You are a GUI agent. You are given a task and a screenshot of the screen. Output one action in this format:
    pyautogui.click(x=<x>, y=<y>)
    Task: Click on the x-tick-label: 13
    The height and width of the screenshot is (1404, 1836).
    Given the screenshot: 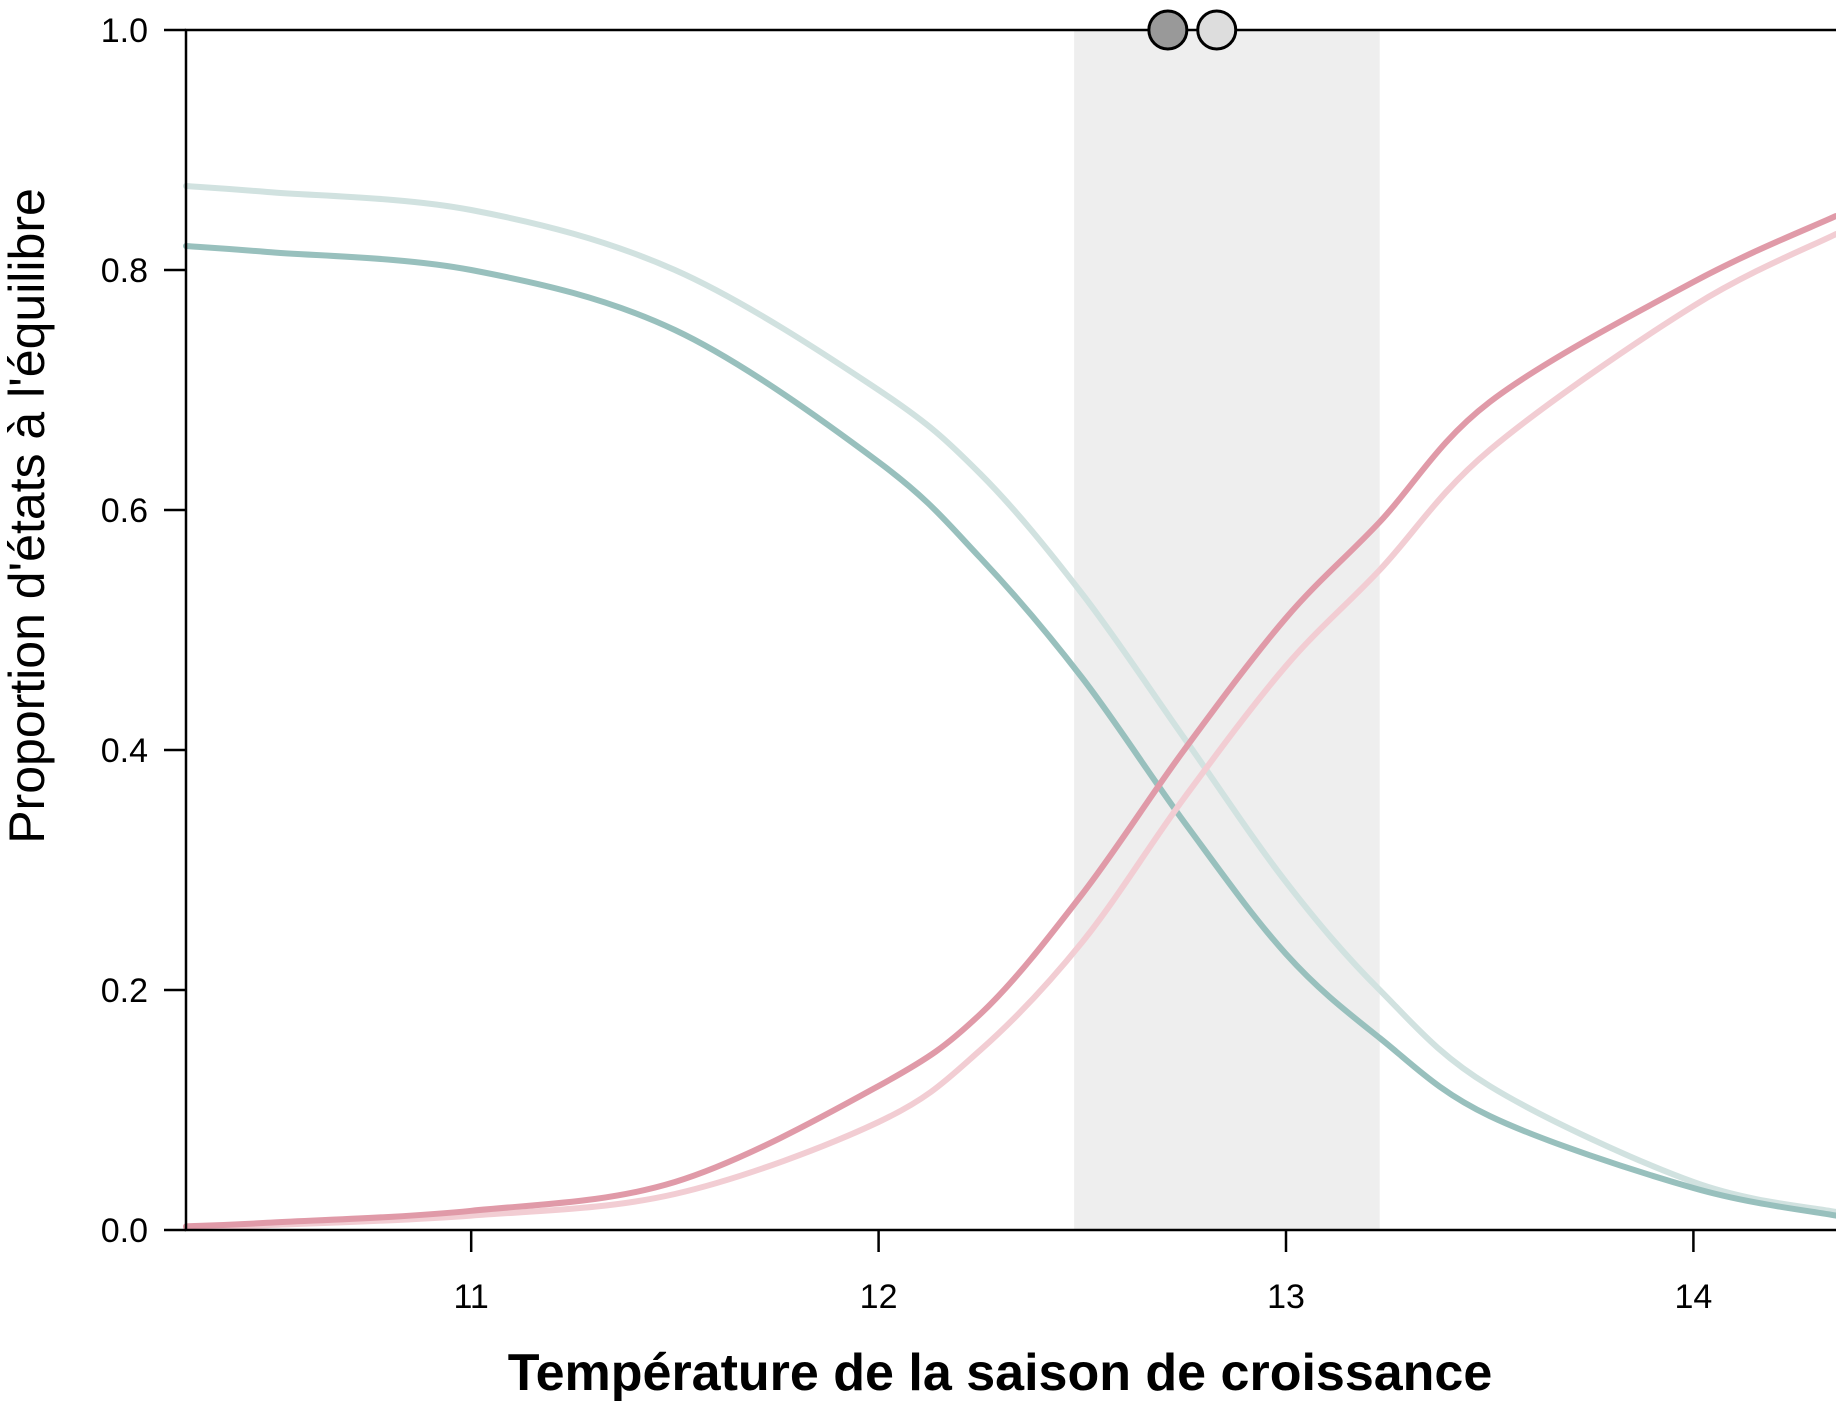 What is the action you would take?
    pyautogui.click(x=1286, y=1297)
    